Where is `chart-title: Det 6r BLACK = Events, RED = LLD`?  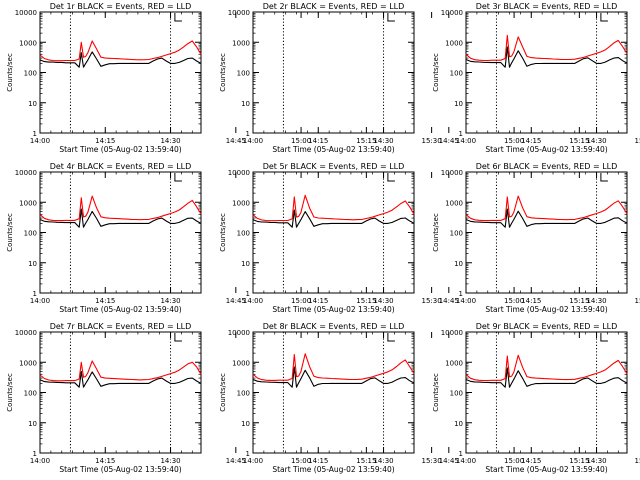
chart-title: Det 6r BLACK = Events, RED = LLD is located at coordinates (547, 166).